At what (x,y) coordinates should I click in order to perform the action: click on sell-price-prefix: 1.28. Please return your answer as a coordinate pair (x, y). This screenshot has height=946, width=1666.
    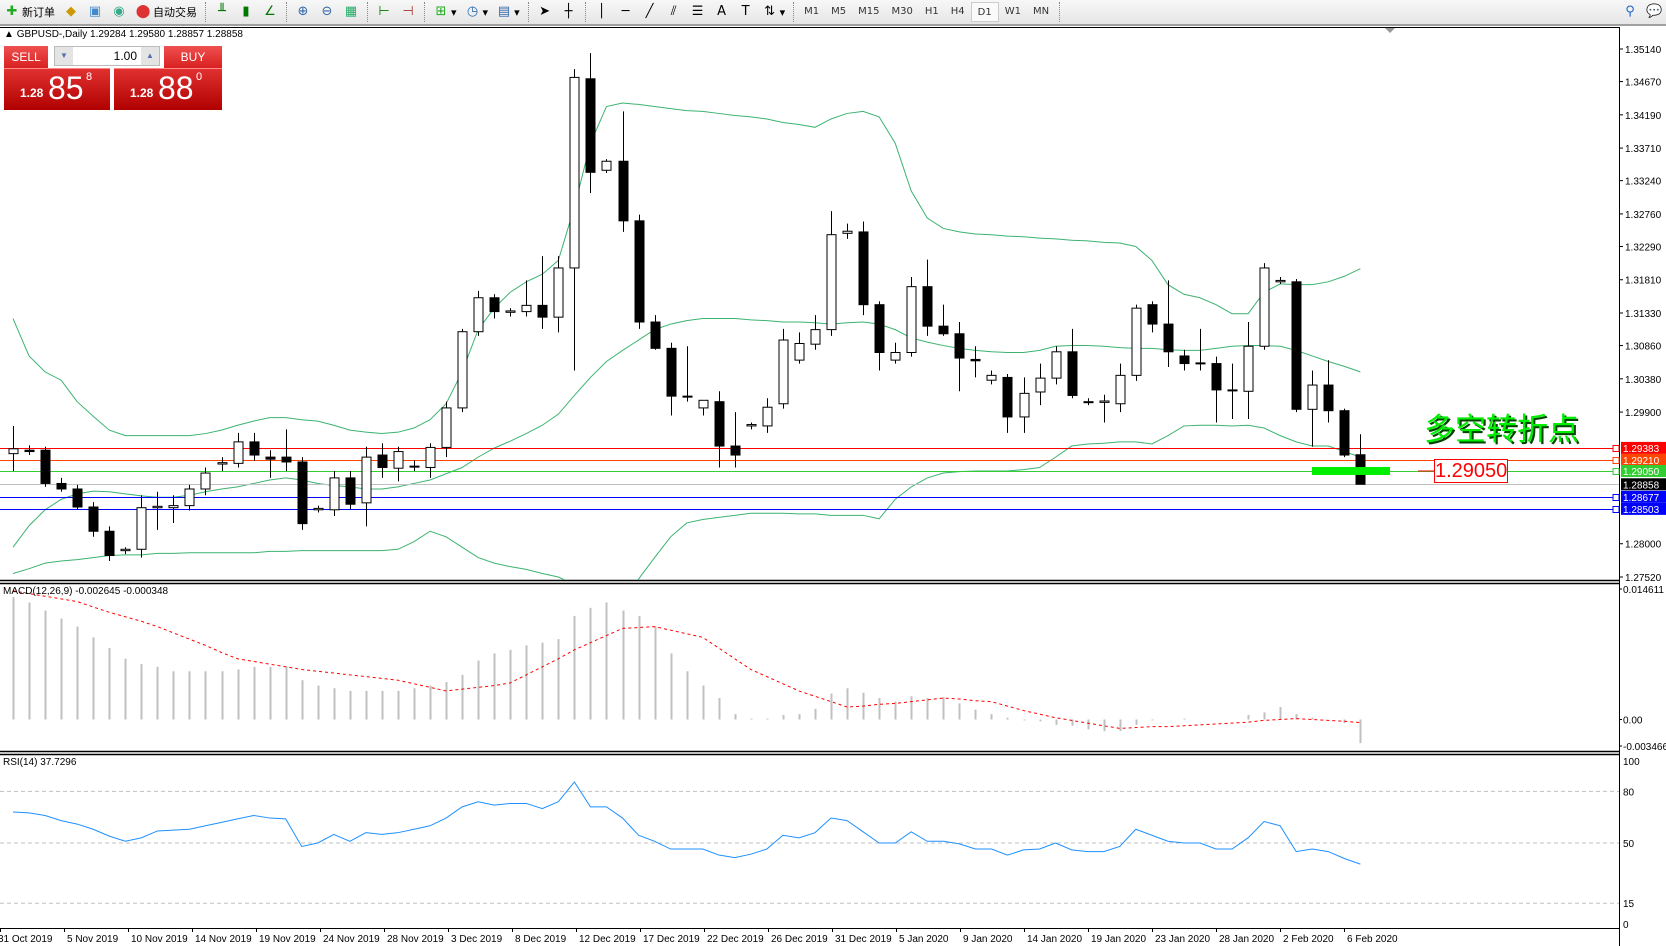
    Looking at the image, I should click on (32, 93).